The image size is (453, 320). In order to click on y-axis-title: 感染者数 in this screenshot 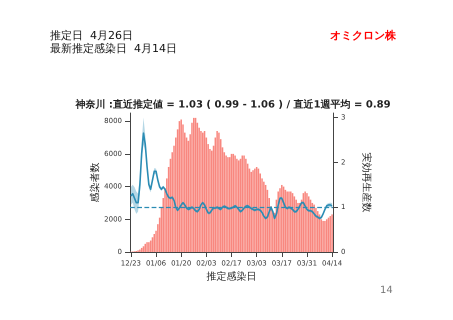, I will do `click(94, 182)`.